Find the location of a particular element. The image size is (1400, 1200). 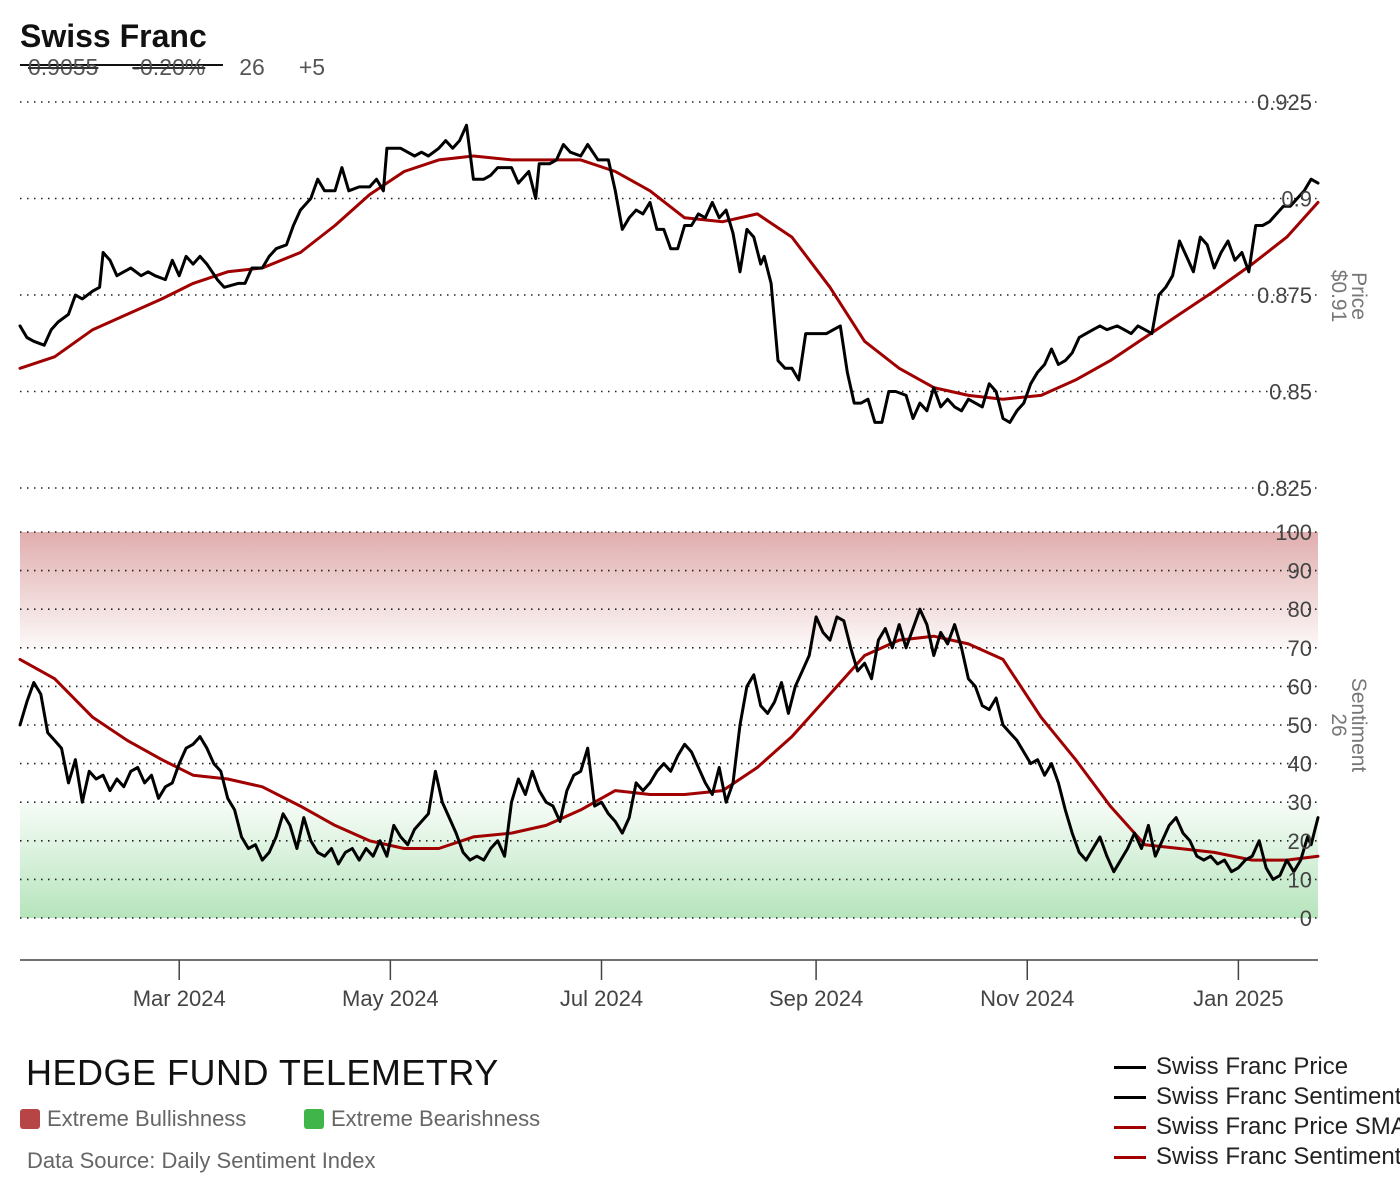

summary-price: 0.9055 is located at coordinates (63, 67).